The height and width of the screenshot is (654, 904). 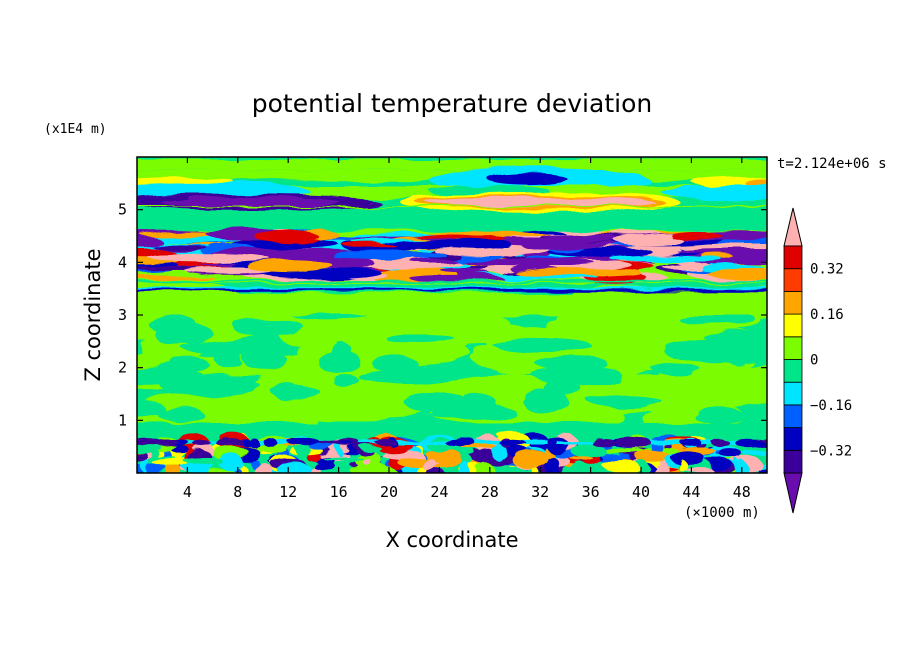 I want to click on y-tick-label: 2, so click(x=122, y=368).